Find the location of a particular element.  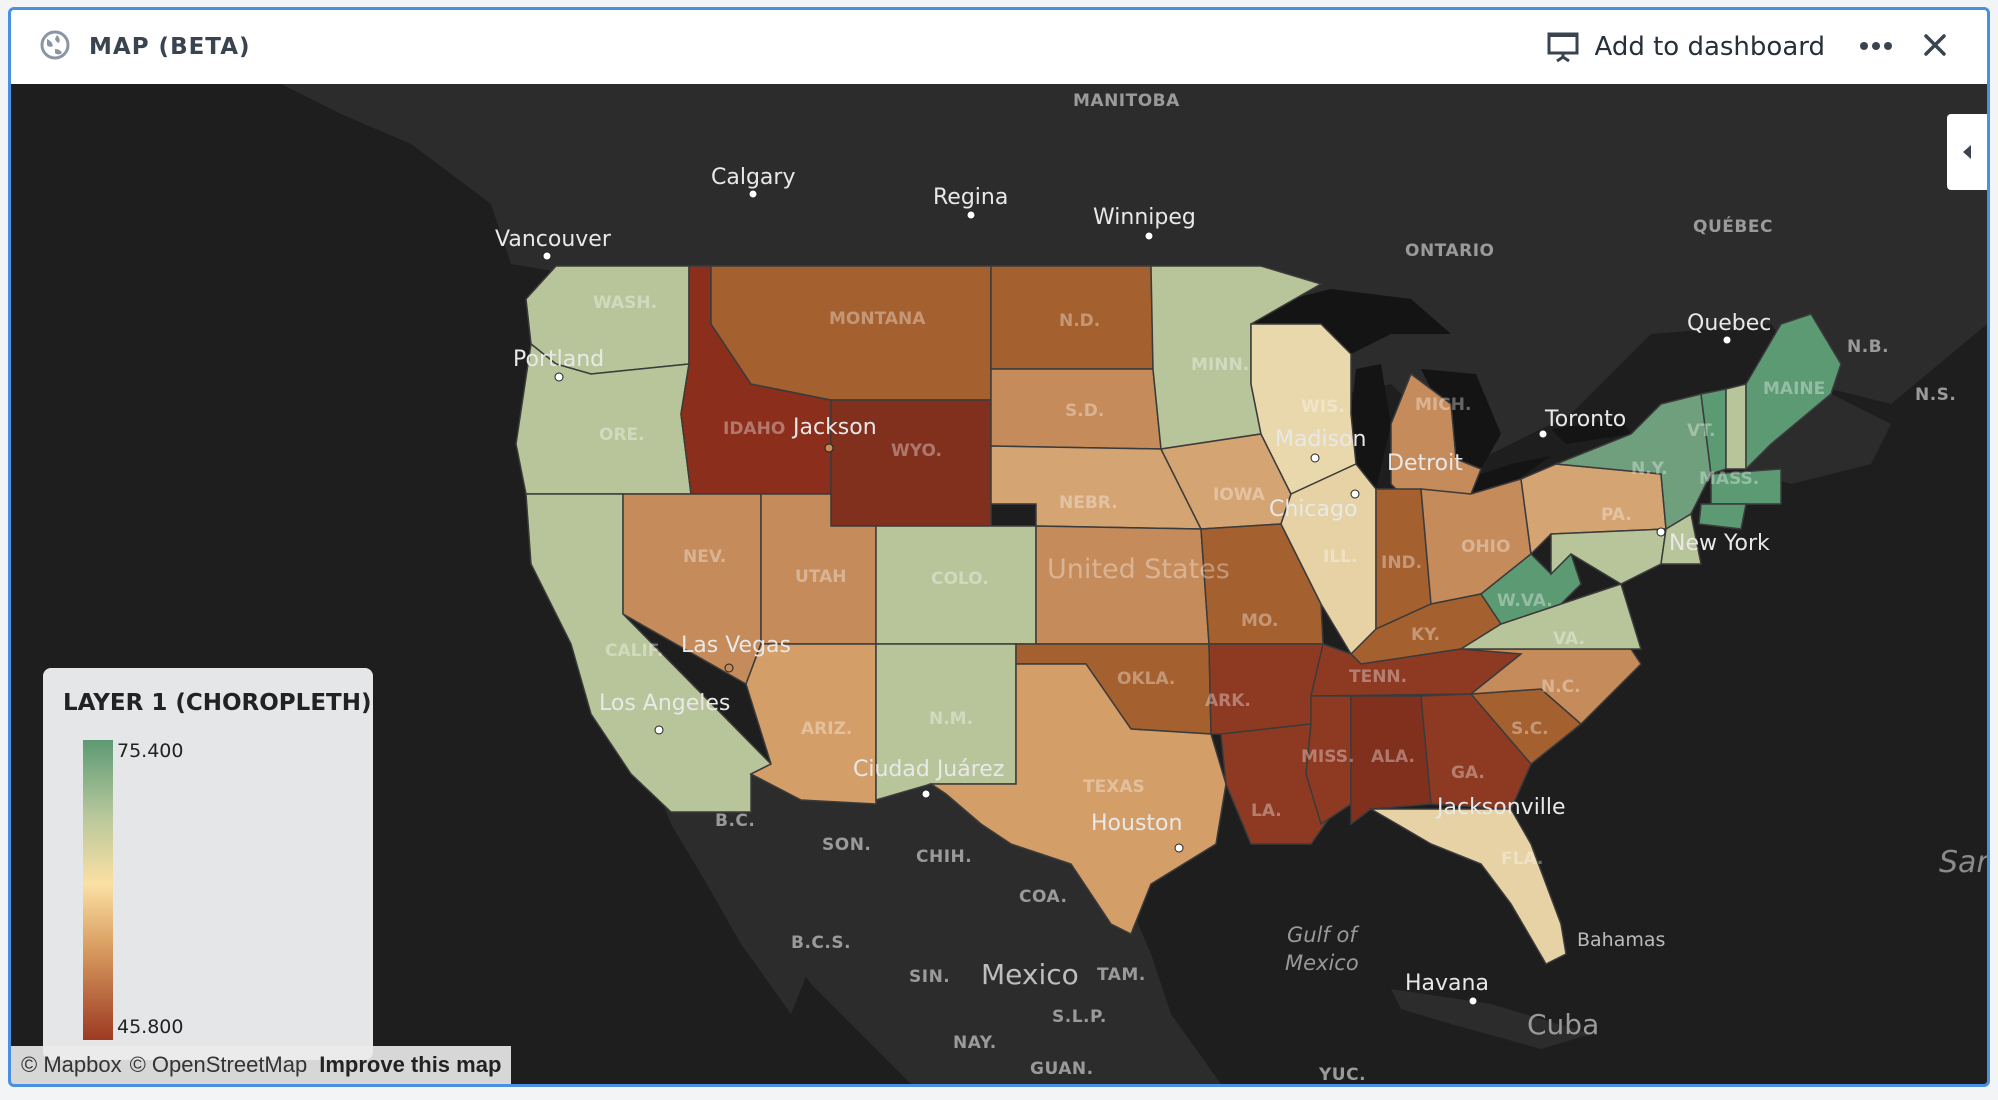

presentation-icon is located at coordinates (1563, 47).